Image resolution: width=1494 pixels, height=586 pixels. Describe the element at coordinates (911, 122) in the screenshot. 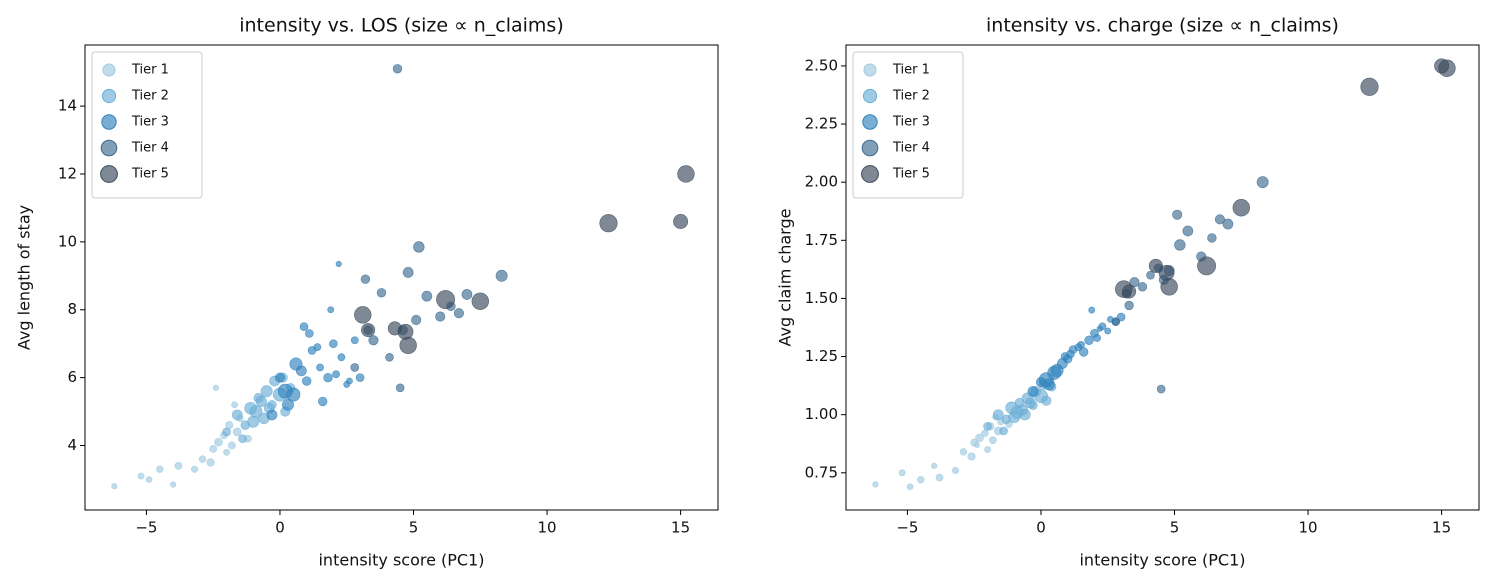

I see `legend-label: Tier 3` at that location.